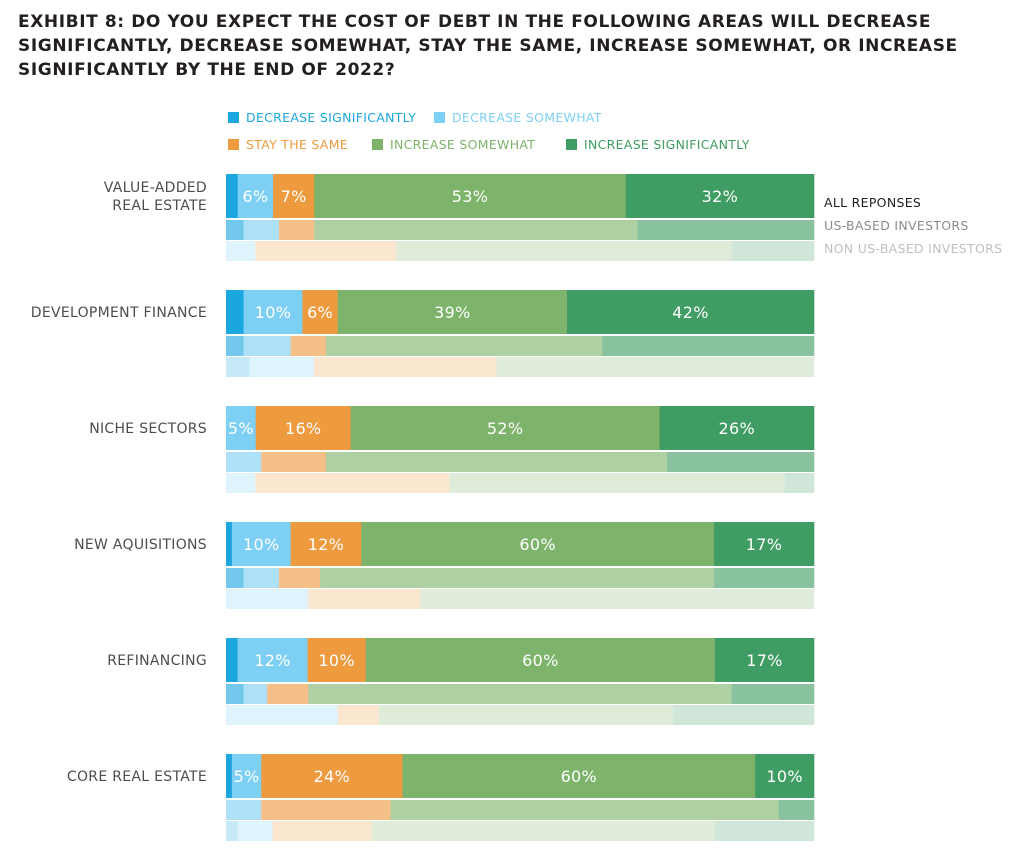 Image resolution: width=1024 pixels, height=859 pixels. Describe the element at coordinates (462, 144) in the screenshot. I see `legend-label: INCREASE SOMEWHAT` at that location.